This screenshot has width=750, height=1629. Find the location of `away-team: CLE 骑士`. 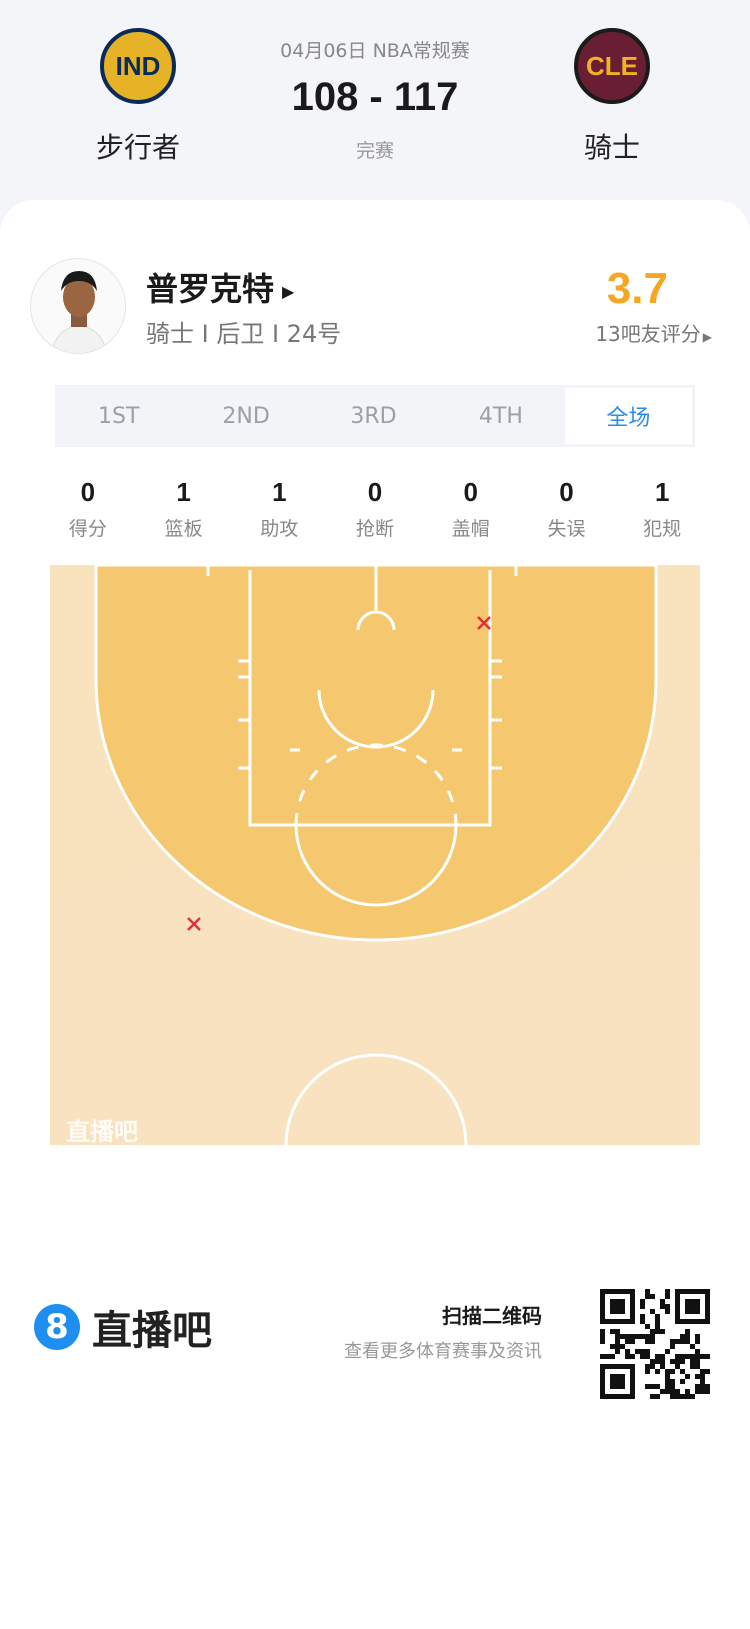

away-team: CLE 骑士 is located at coordinates (612, 97).